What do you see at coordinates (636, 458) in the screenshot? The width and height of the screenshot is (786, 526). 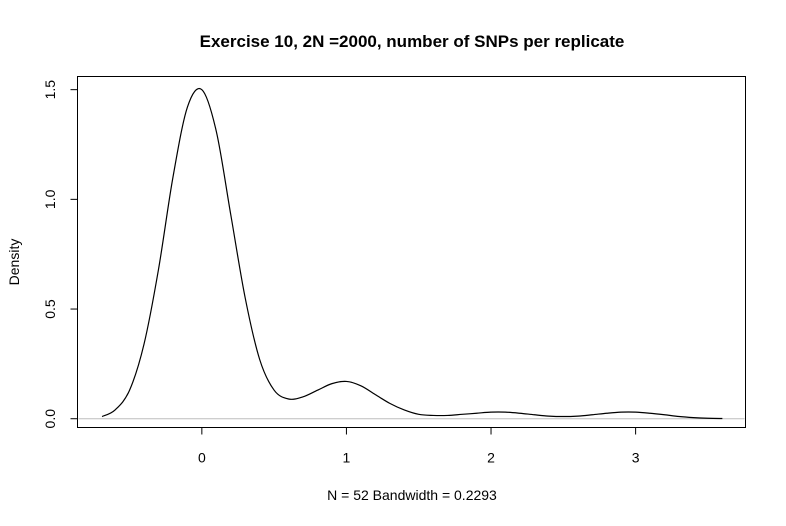 I see `x-tick-label: 3` at bounding box center [636, 458].